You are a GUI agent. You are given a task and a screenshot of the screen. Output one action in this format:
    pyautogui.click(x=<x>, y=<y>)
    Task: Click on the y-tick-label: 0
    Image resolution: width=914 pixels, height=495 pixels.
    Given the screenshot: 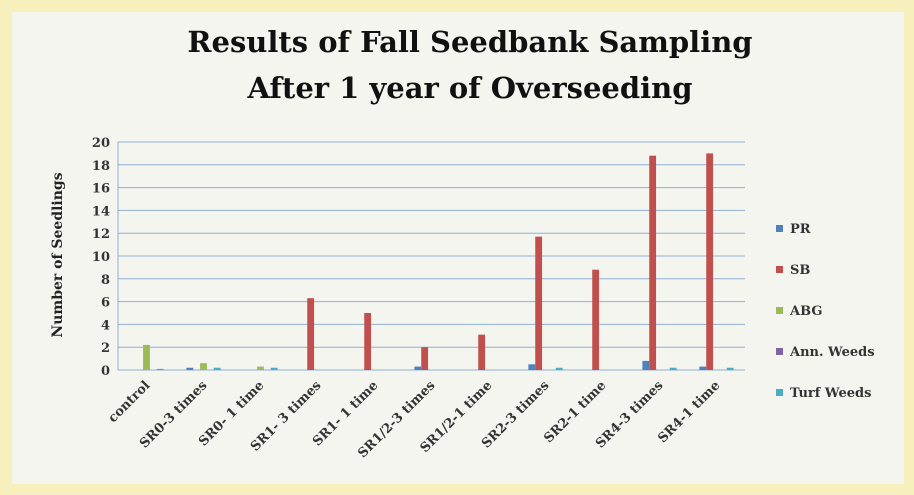 What is the action you would take?
    pyautogui.click(x=105, y=371)
    